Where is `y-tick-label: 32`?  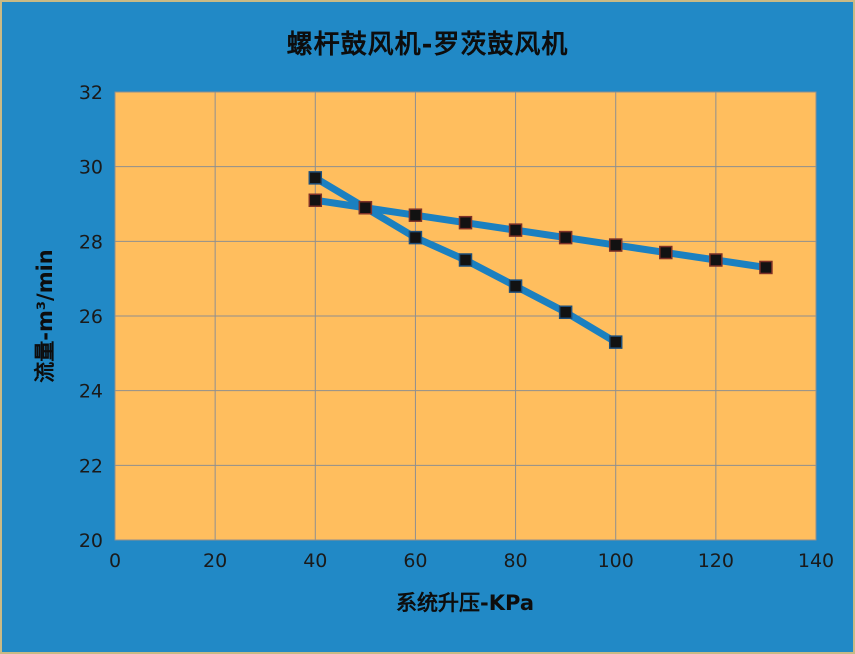 y-tick-label: 32 is located at coordinates (91, 93).